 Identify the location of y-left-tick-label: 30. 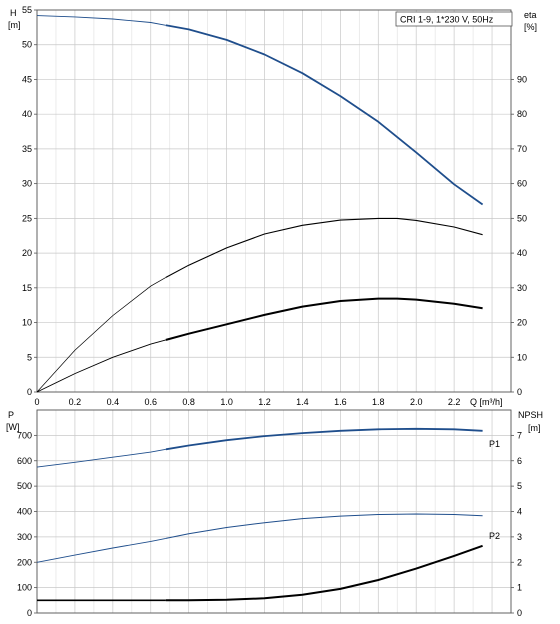
(27, 184).